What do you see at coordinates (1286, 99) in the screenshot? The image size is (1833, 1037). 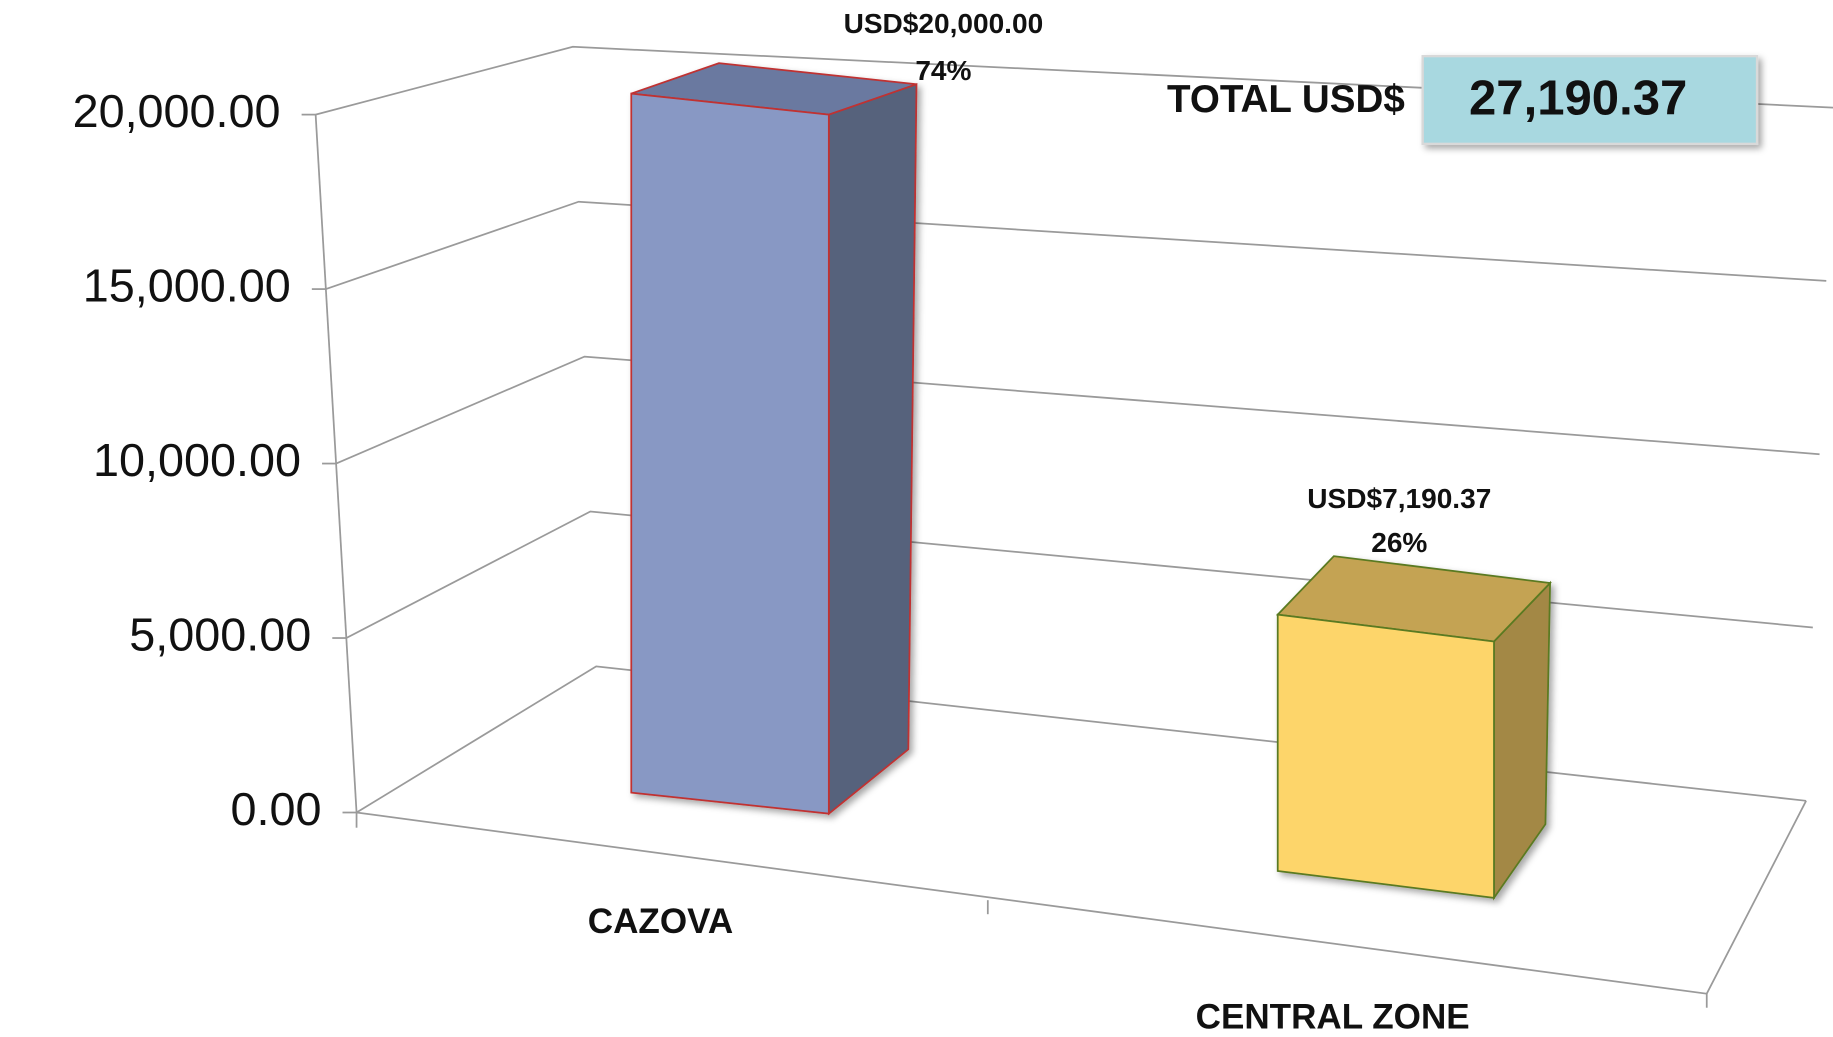 I see `total-label: TOTAL USD$` at bounding box center [1286, 99].